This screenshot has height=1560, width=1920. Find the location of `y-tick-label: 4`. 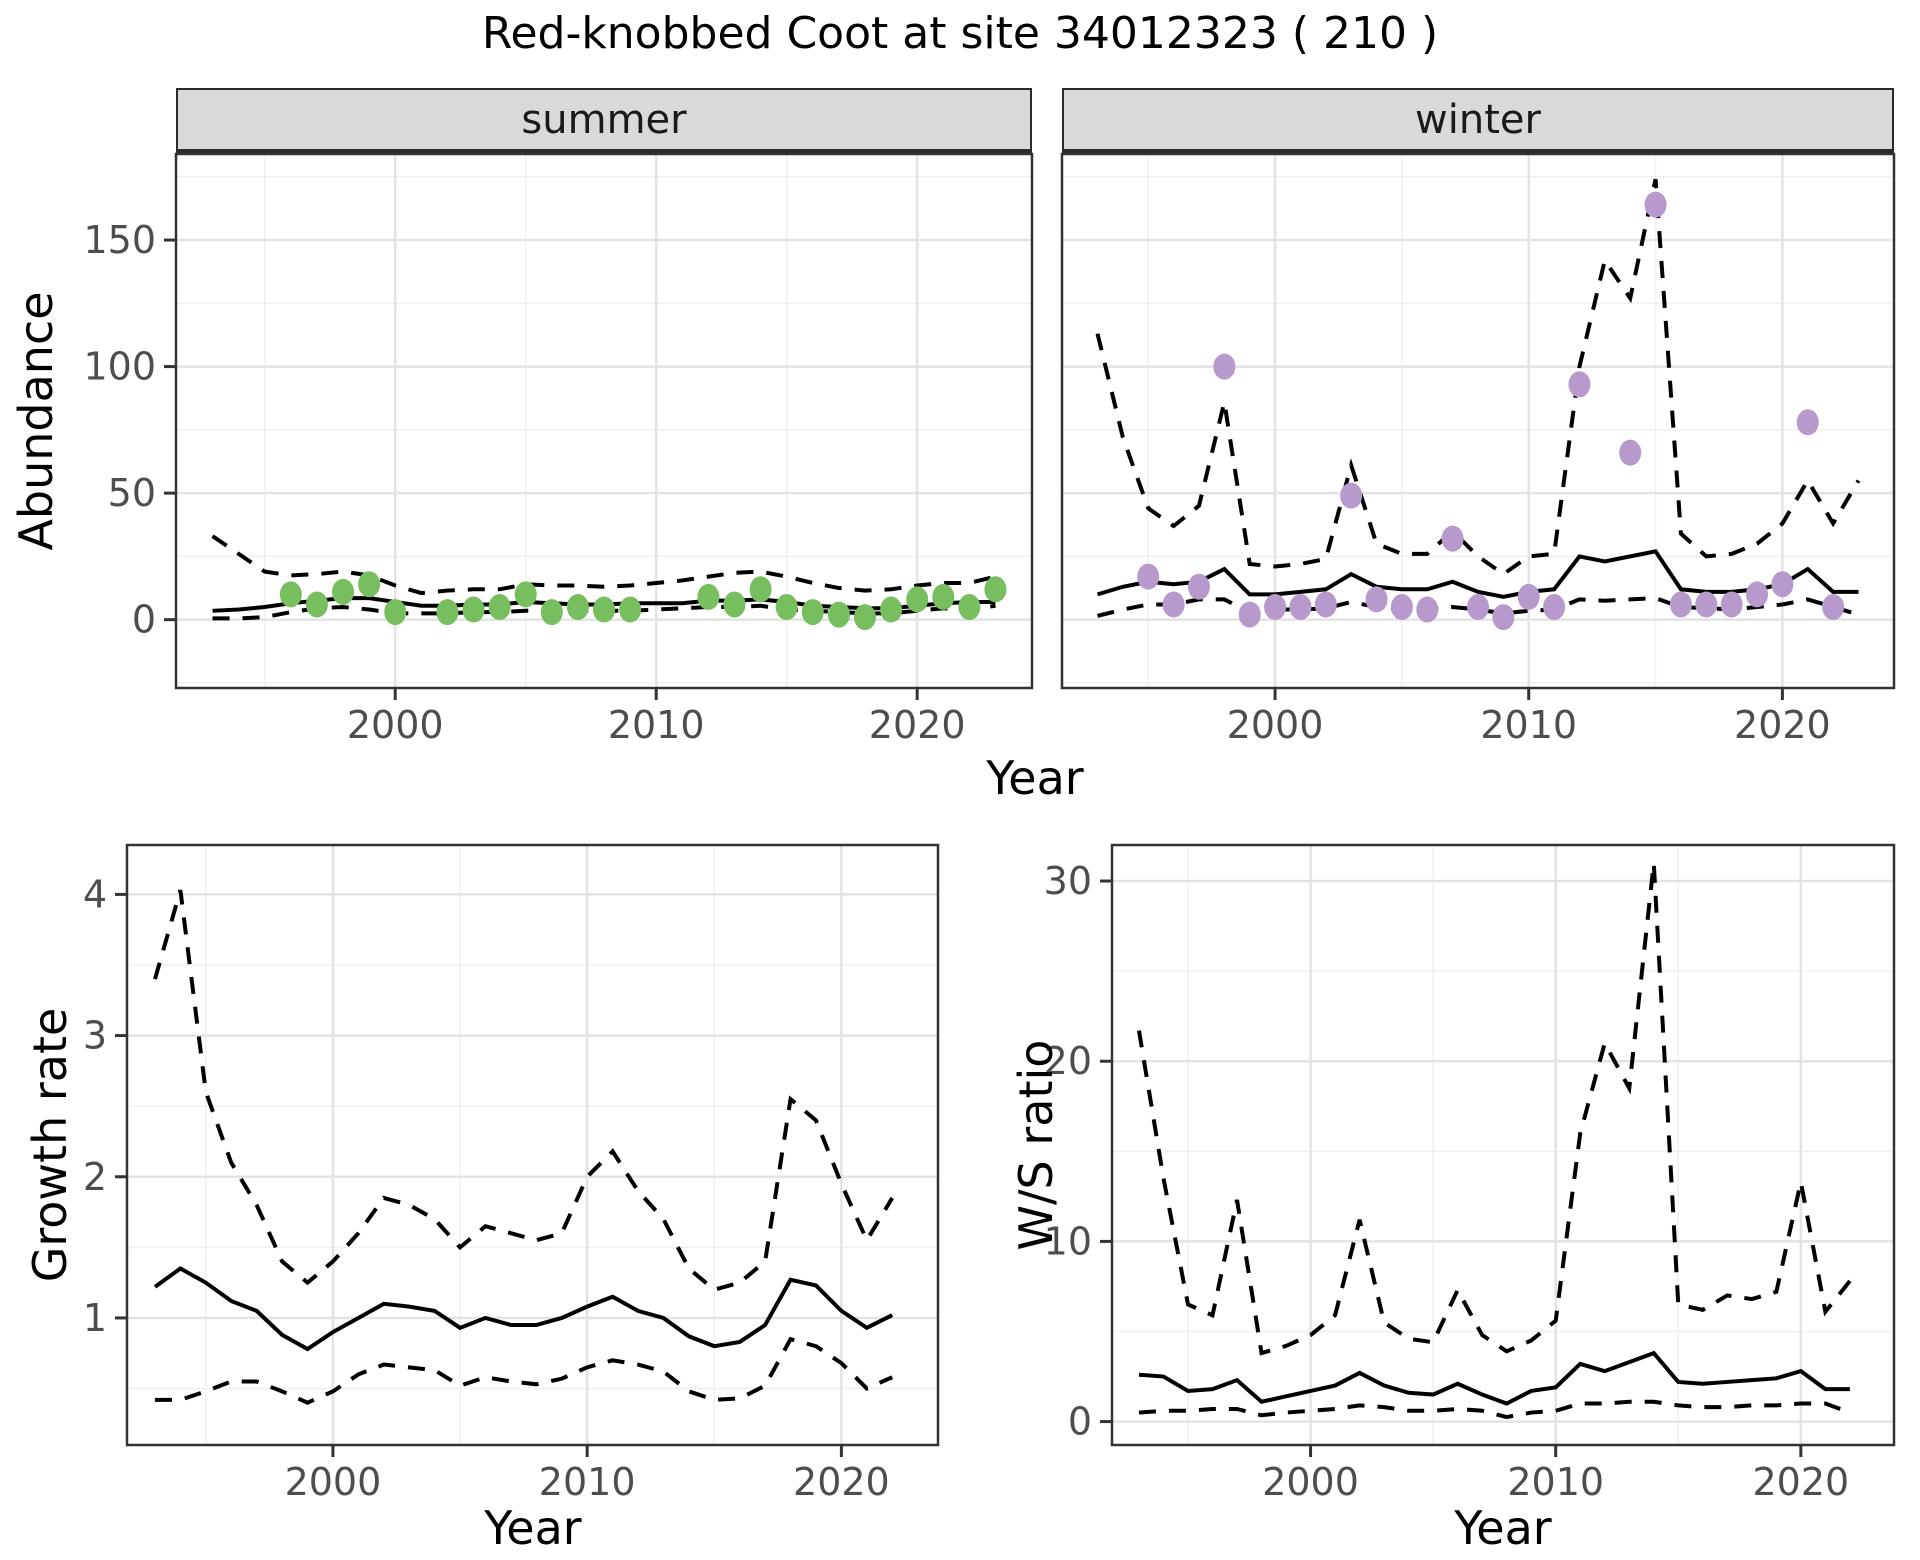

y-tick-label: 4 is located at coordinates (95, 894).